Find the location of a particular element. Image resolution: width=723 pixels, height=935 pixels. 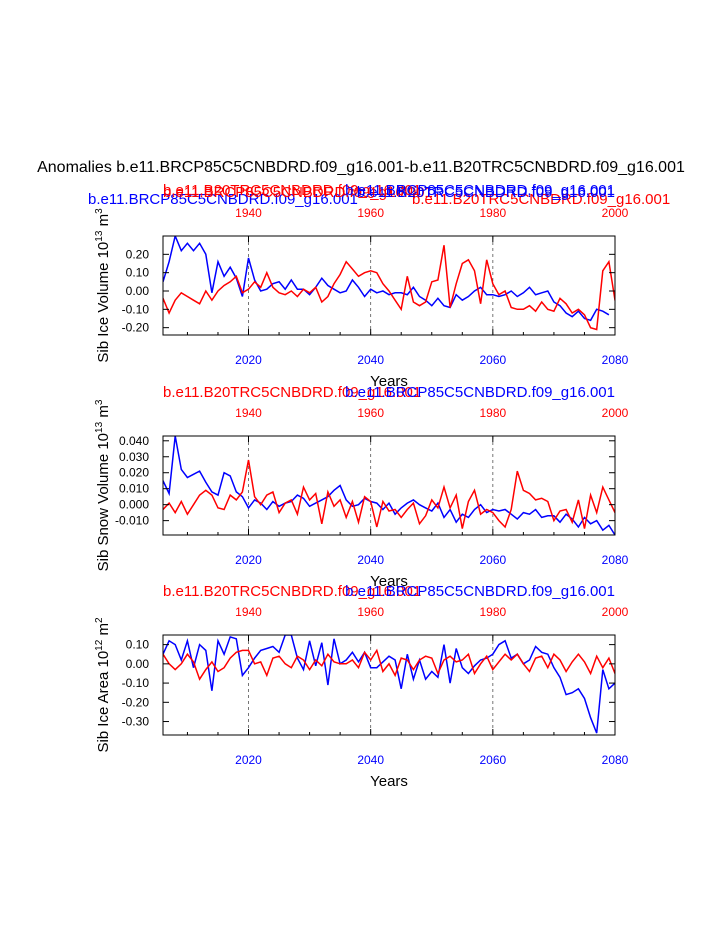

legend-over-left-label: b.e11.B20TRC5CNBDRD.f09_g16.001 is located at coordinates (292, 190).